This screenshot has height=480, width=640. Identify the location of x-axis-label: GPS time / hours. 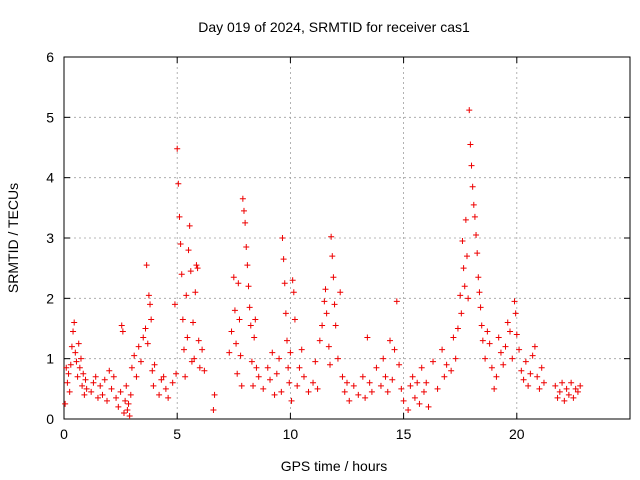
(334, 466).